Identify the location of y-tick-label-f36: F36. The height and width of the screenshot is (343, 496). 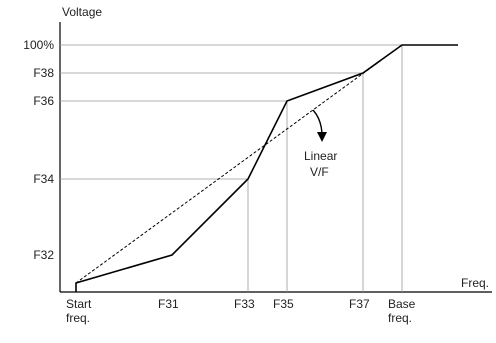
(43, 101).